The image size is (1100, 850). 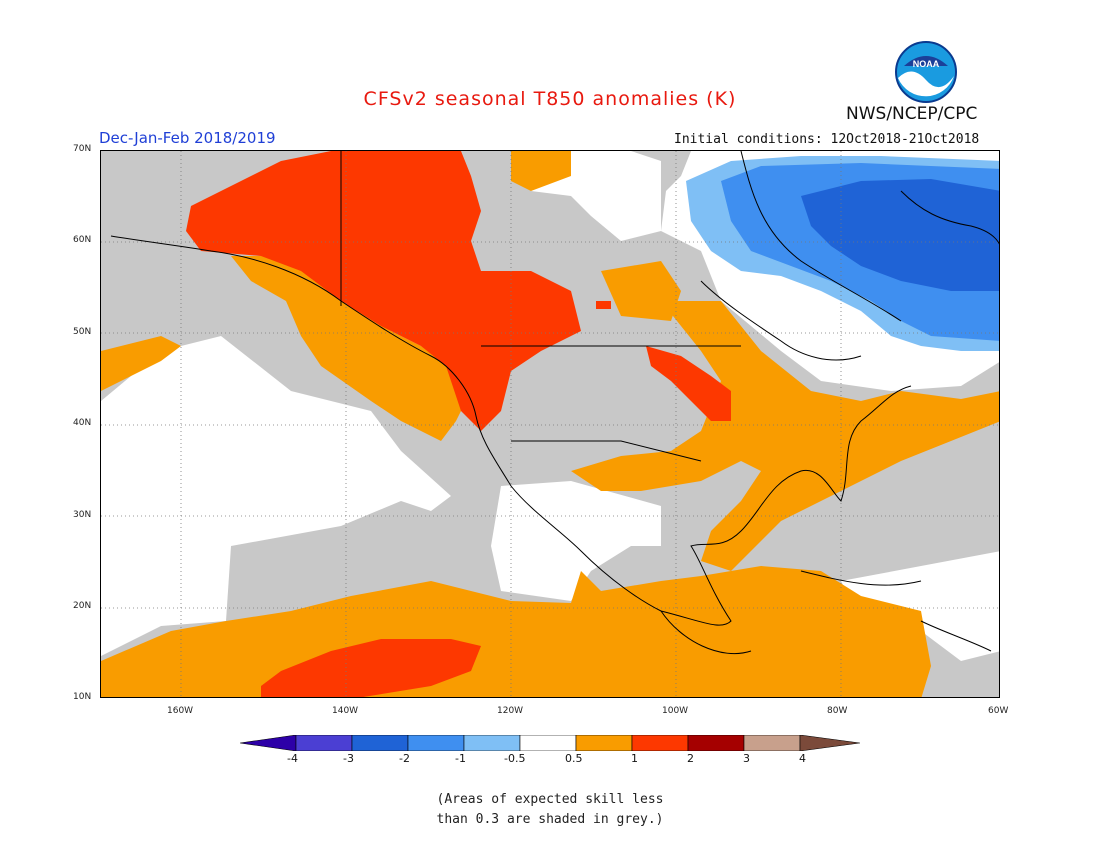 I want to click on lat-label: 50N, so click(x=82, y=332).